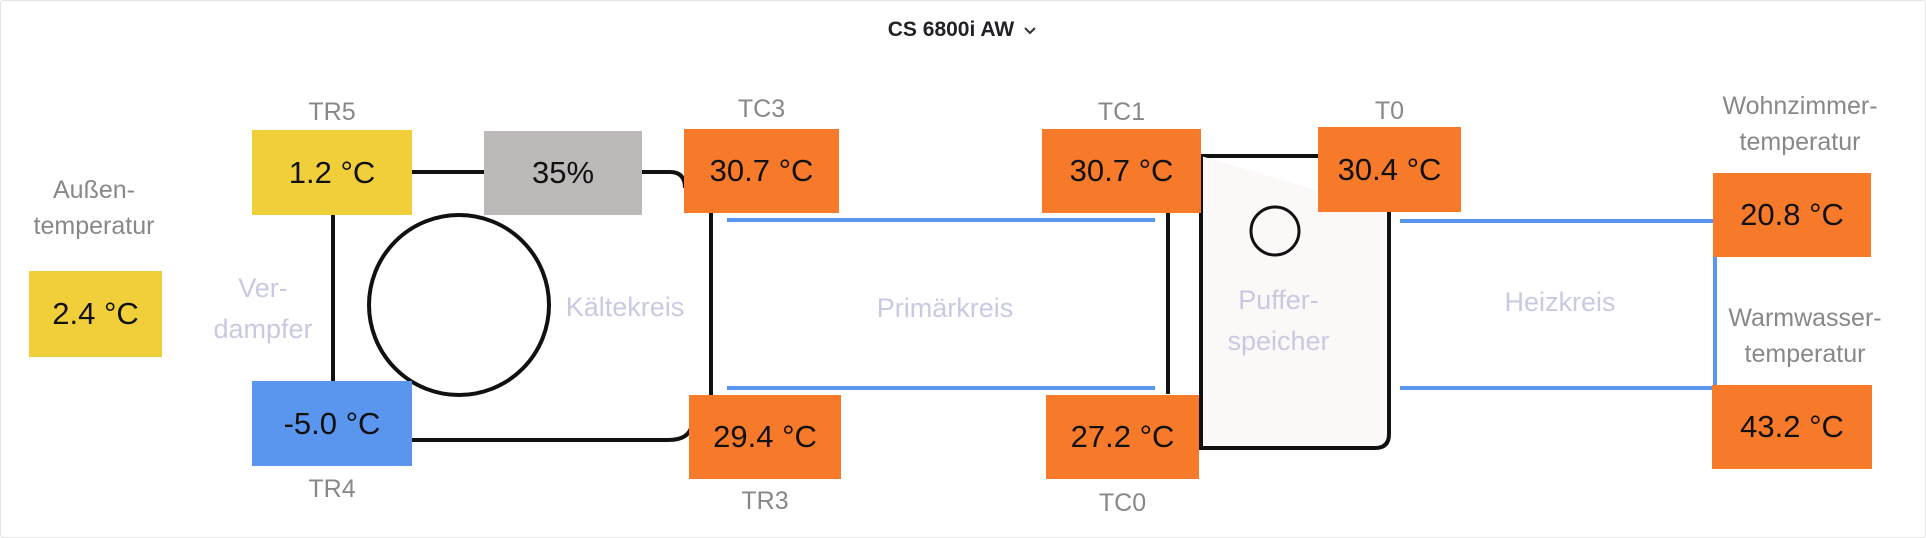 The image size is (1926, 538). Describe the element at coordinates (1275, 231) in the screenshot. I see `buffer-sensor-port` at that location.